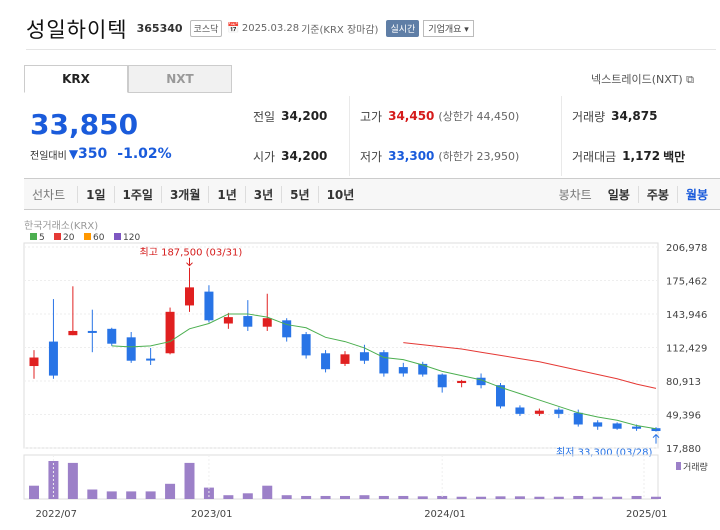 Image resolution: width=720 pixels, height=530 pixels. What do you see at coordinates (696, 194) in the screenshot?
I see `candle-monthly: 월봉` at bounding box center [696, 194].